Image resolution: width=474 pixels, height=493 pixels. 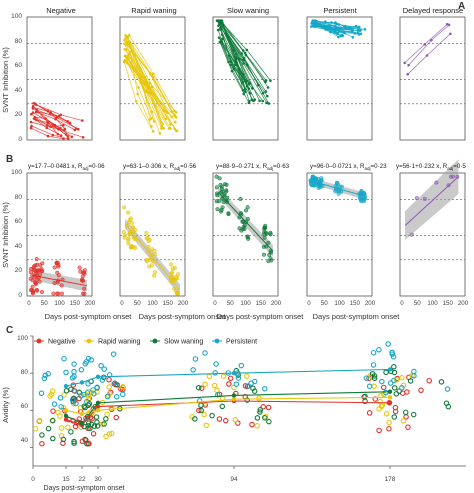 I want to click on panel-b-xtick-label: 150, so click(x=168, y=303).